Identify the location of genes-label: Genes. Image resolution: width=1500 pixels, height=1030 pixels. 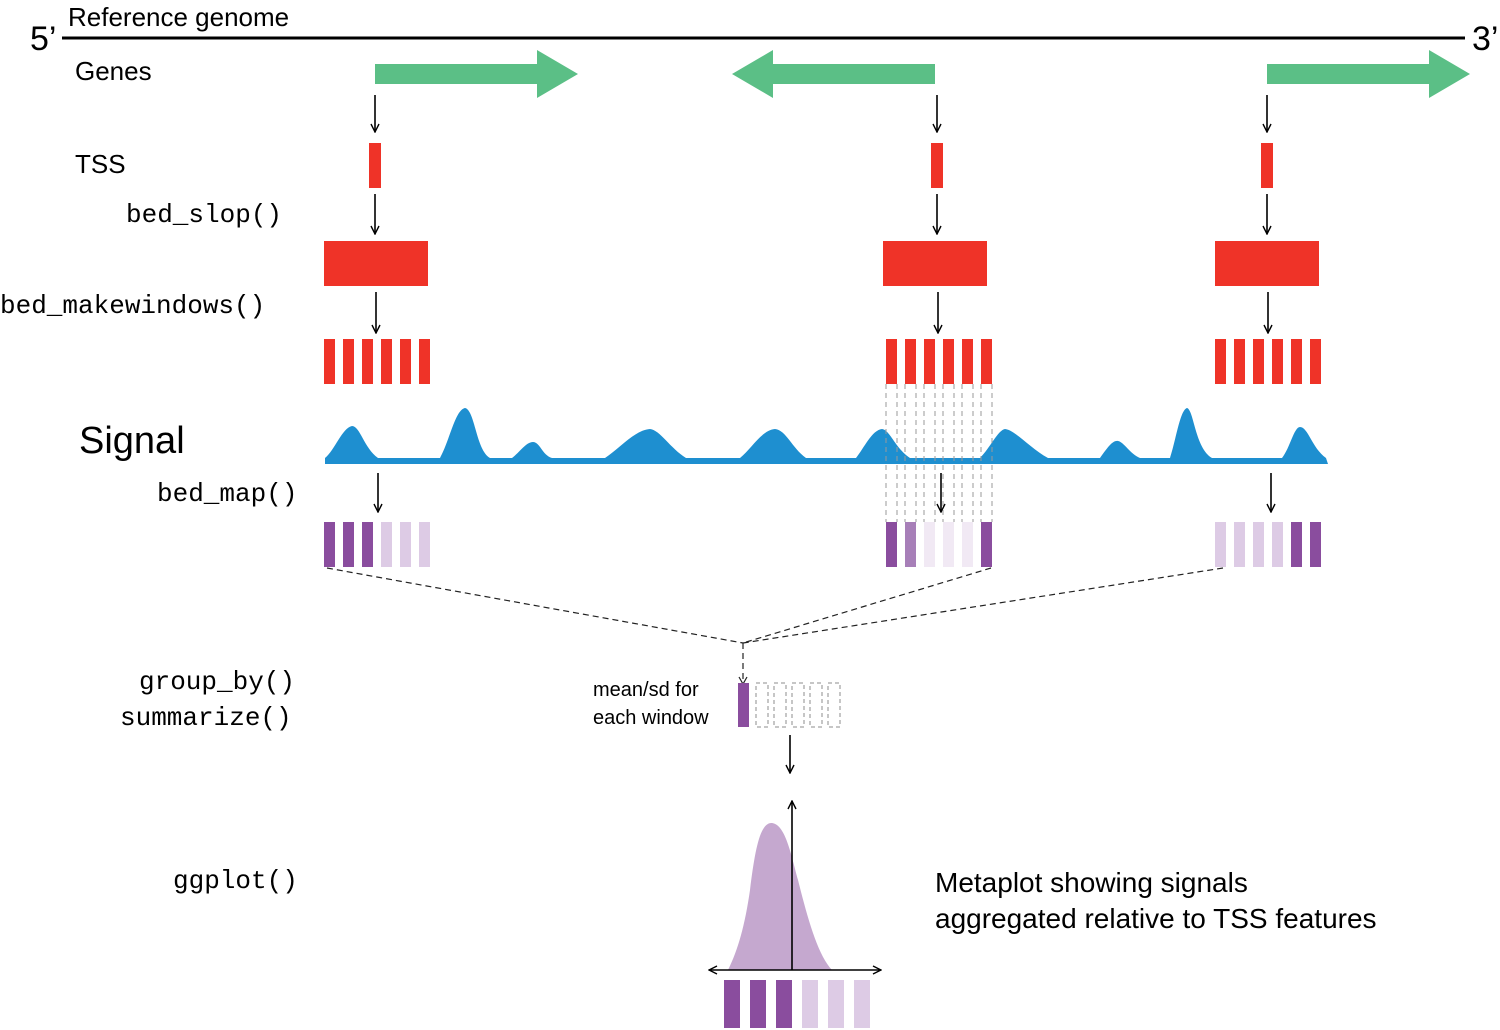
(113, 71).